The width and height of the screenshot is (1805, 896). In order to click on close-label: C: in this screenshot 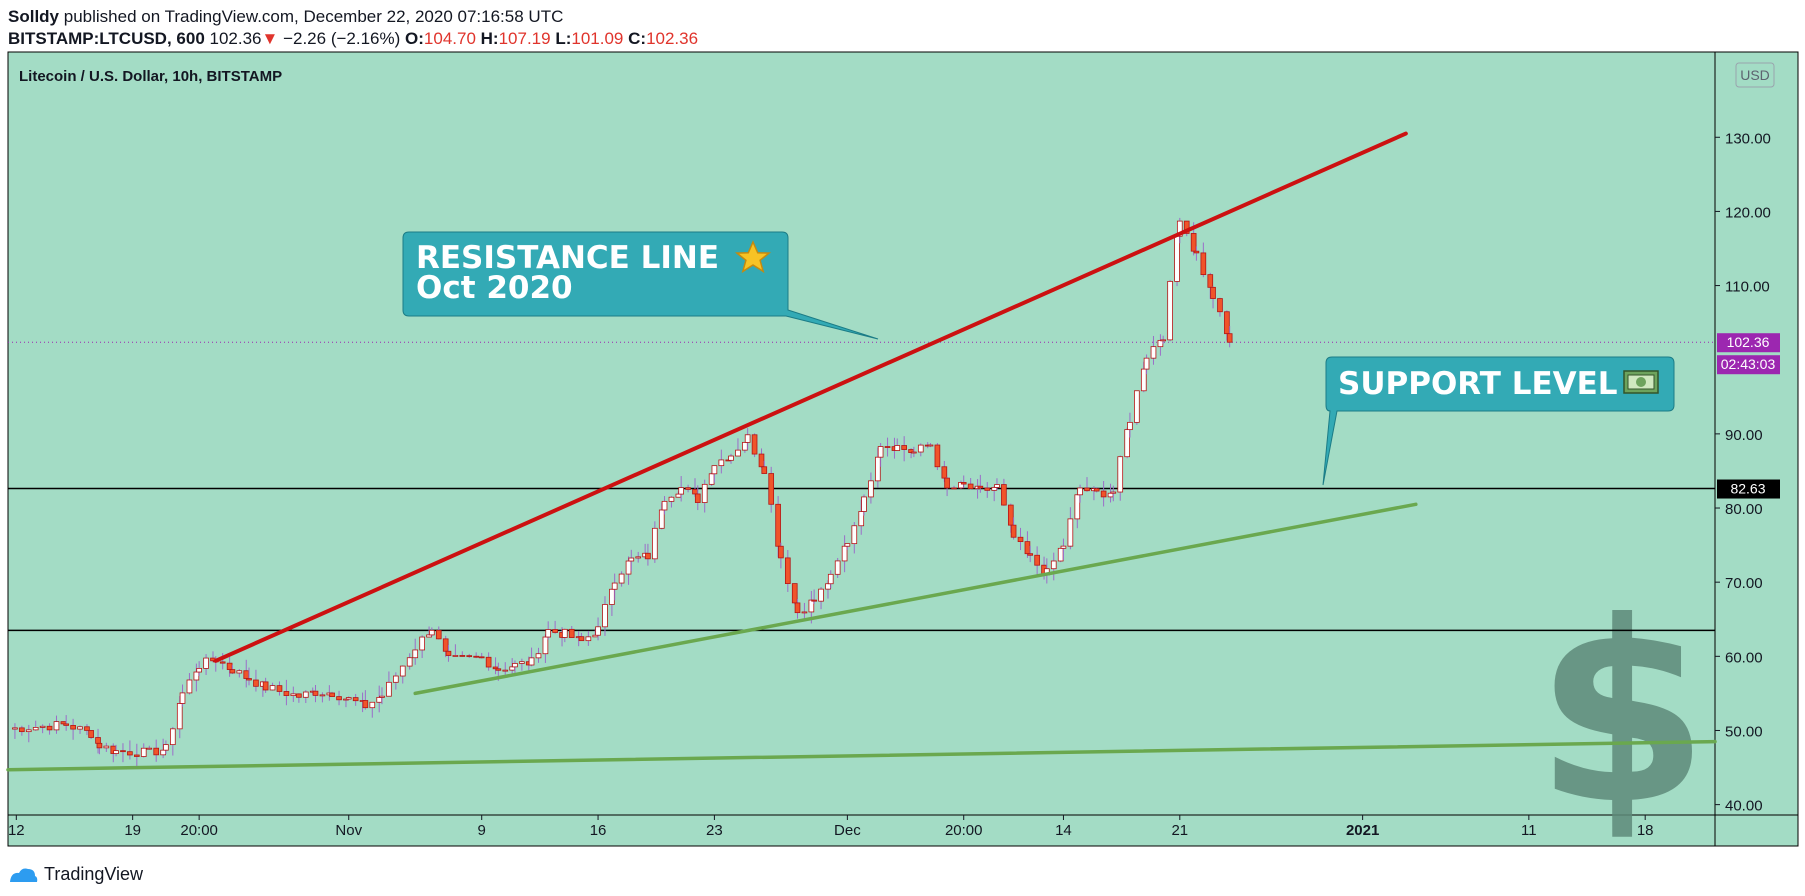, I will do `click(637, 38)`.